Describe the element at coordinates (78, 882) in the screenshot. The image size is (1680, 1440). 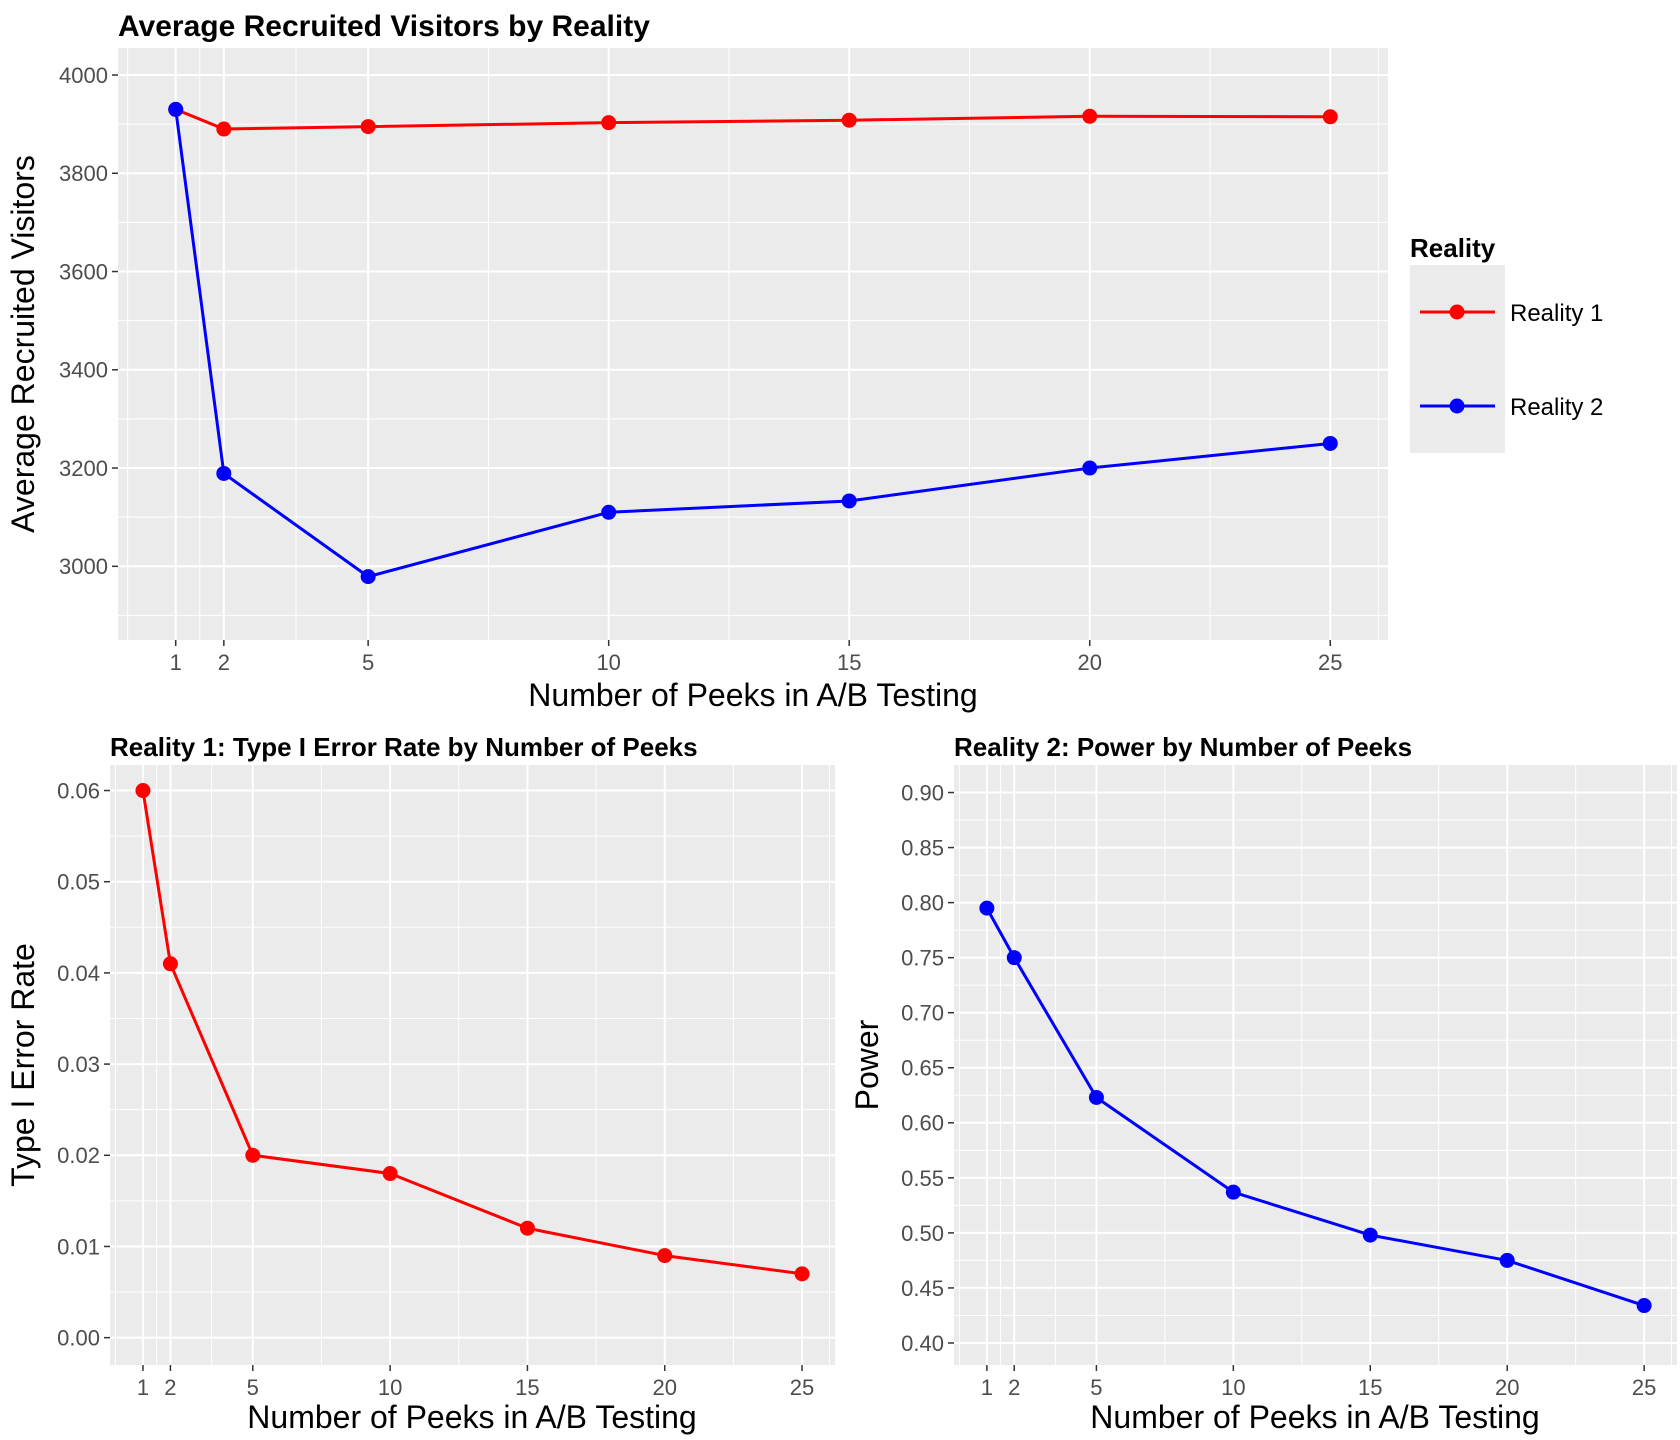
I see `y-tick-label: 0.05` at that location.